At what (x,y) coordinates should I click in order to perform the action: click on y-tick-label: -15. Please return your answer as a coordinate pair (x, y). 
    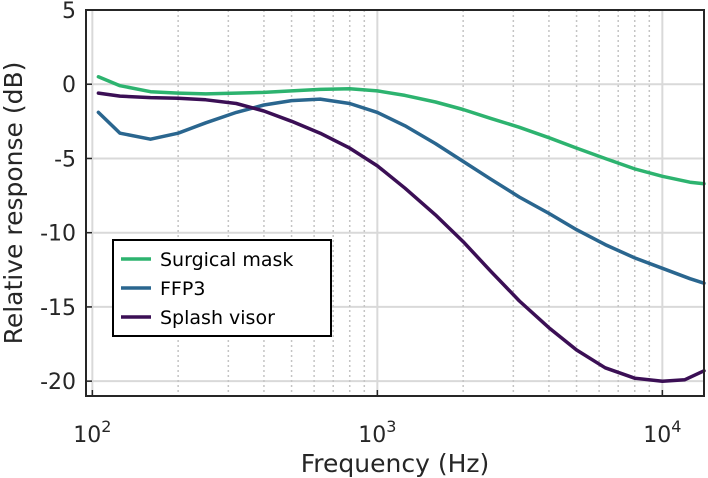
    Looking at the image, I should click on (58, 308).